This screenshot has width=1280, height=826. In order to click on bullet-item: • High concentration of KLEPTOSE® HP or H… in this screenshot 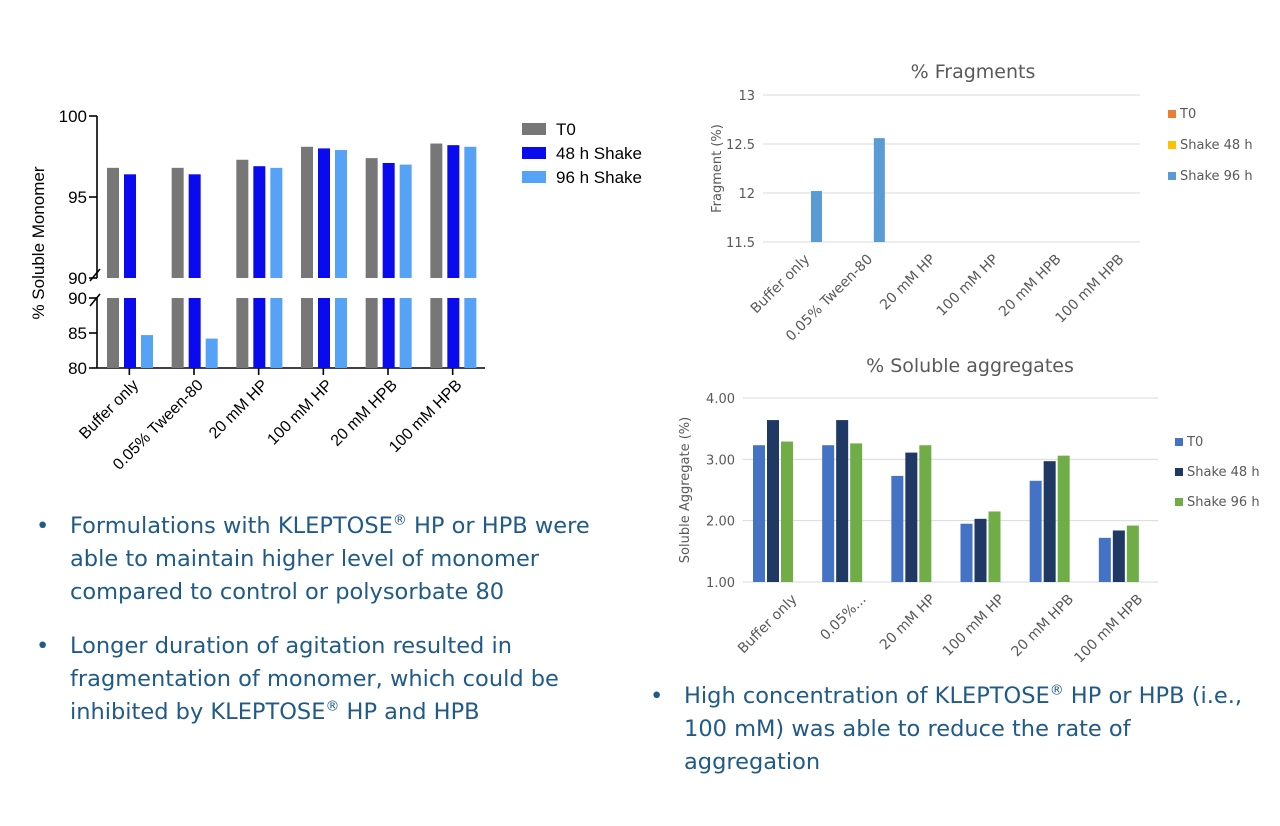, I will do `click(950, 729)`.